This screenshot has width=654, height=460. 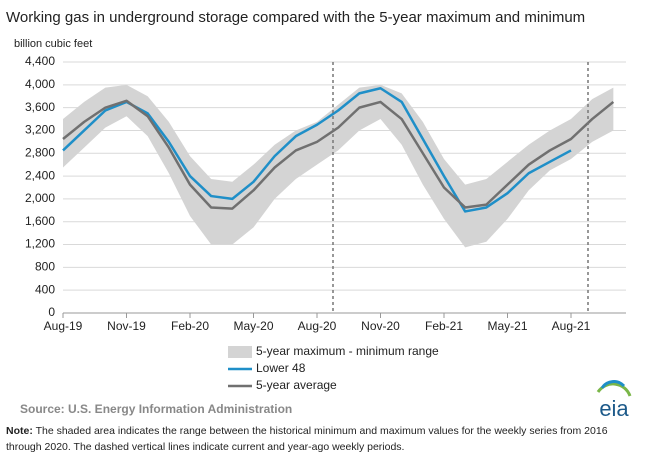 I want to click on y-tick-label: 400, so click(x=45, y=289).